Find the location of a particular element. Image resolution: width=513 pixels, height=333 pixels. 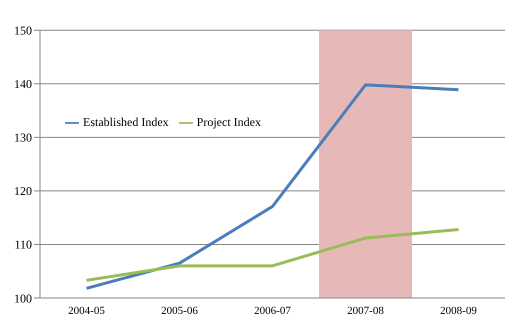

x-tick-label: 2005-06 is located at coordinates (179, 310).